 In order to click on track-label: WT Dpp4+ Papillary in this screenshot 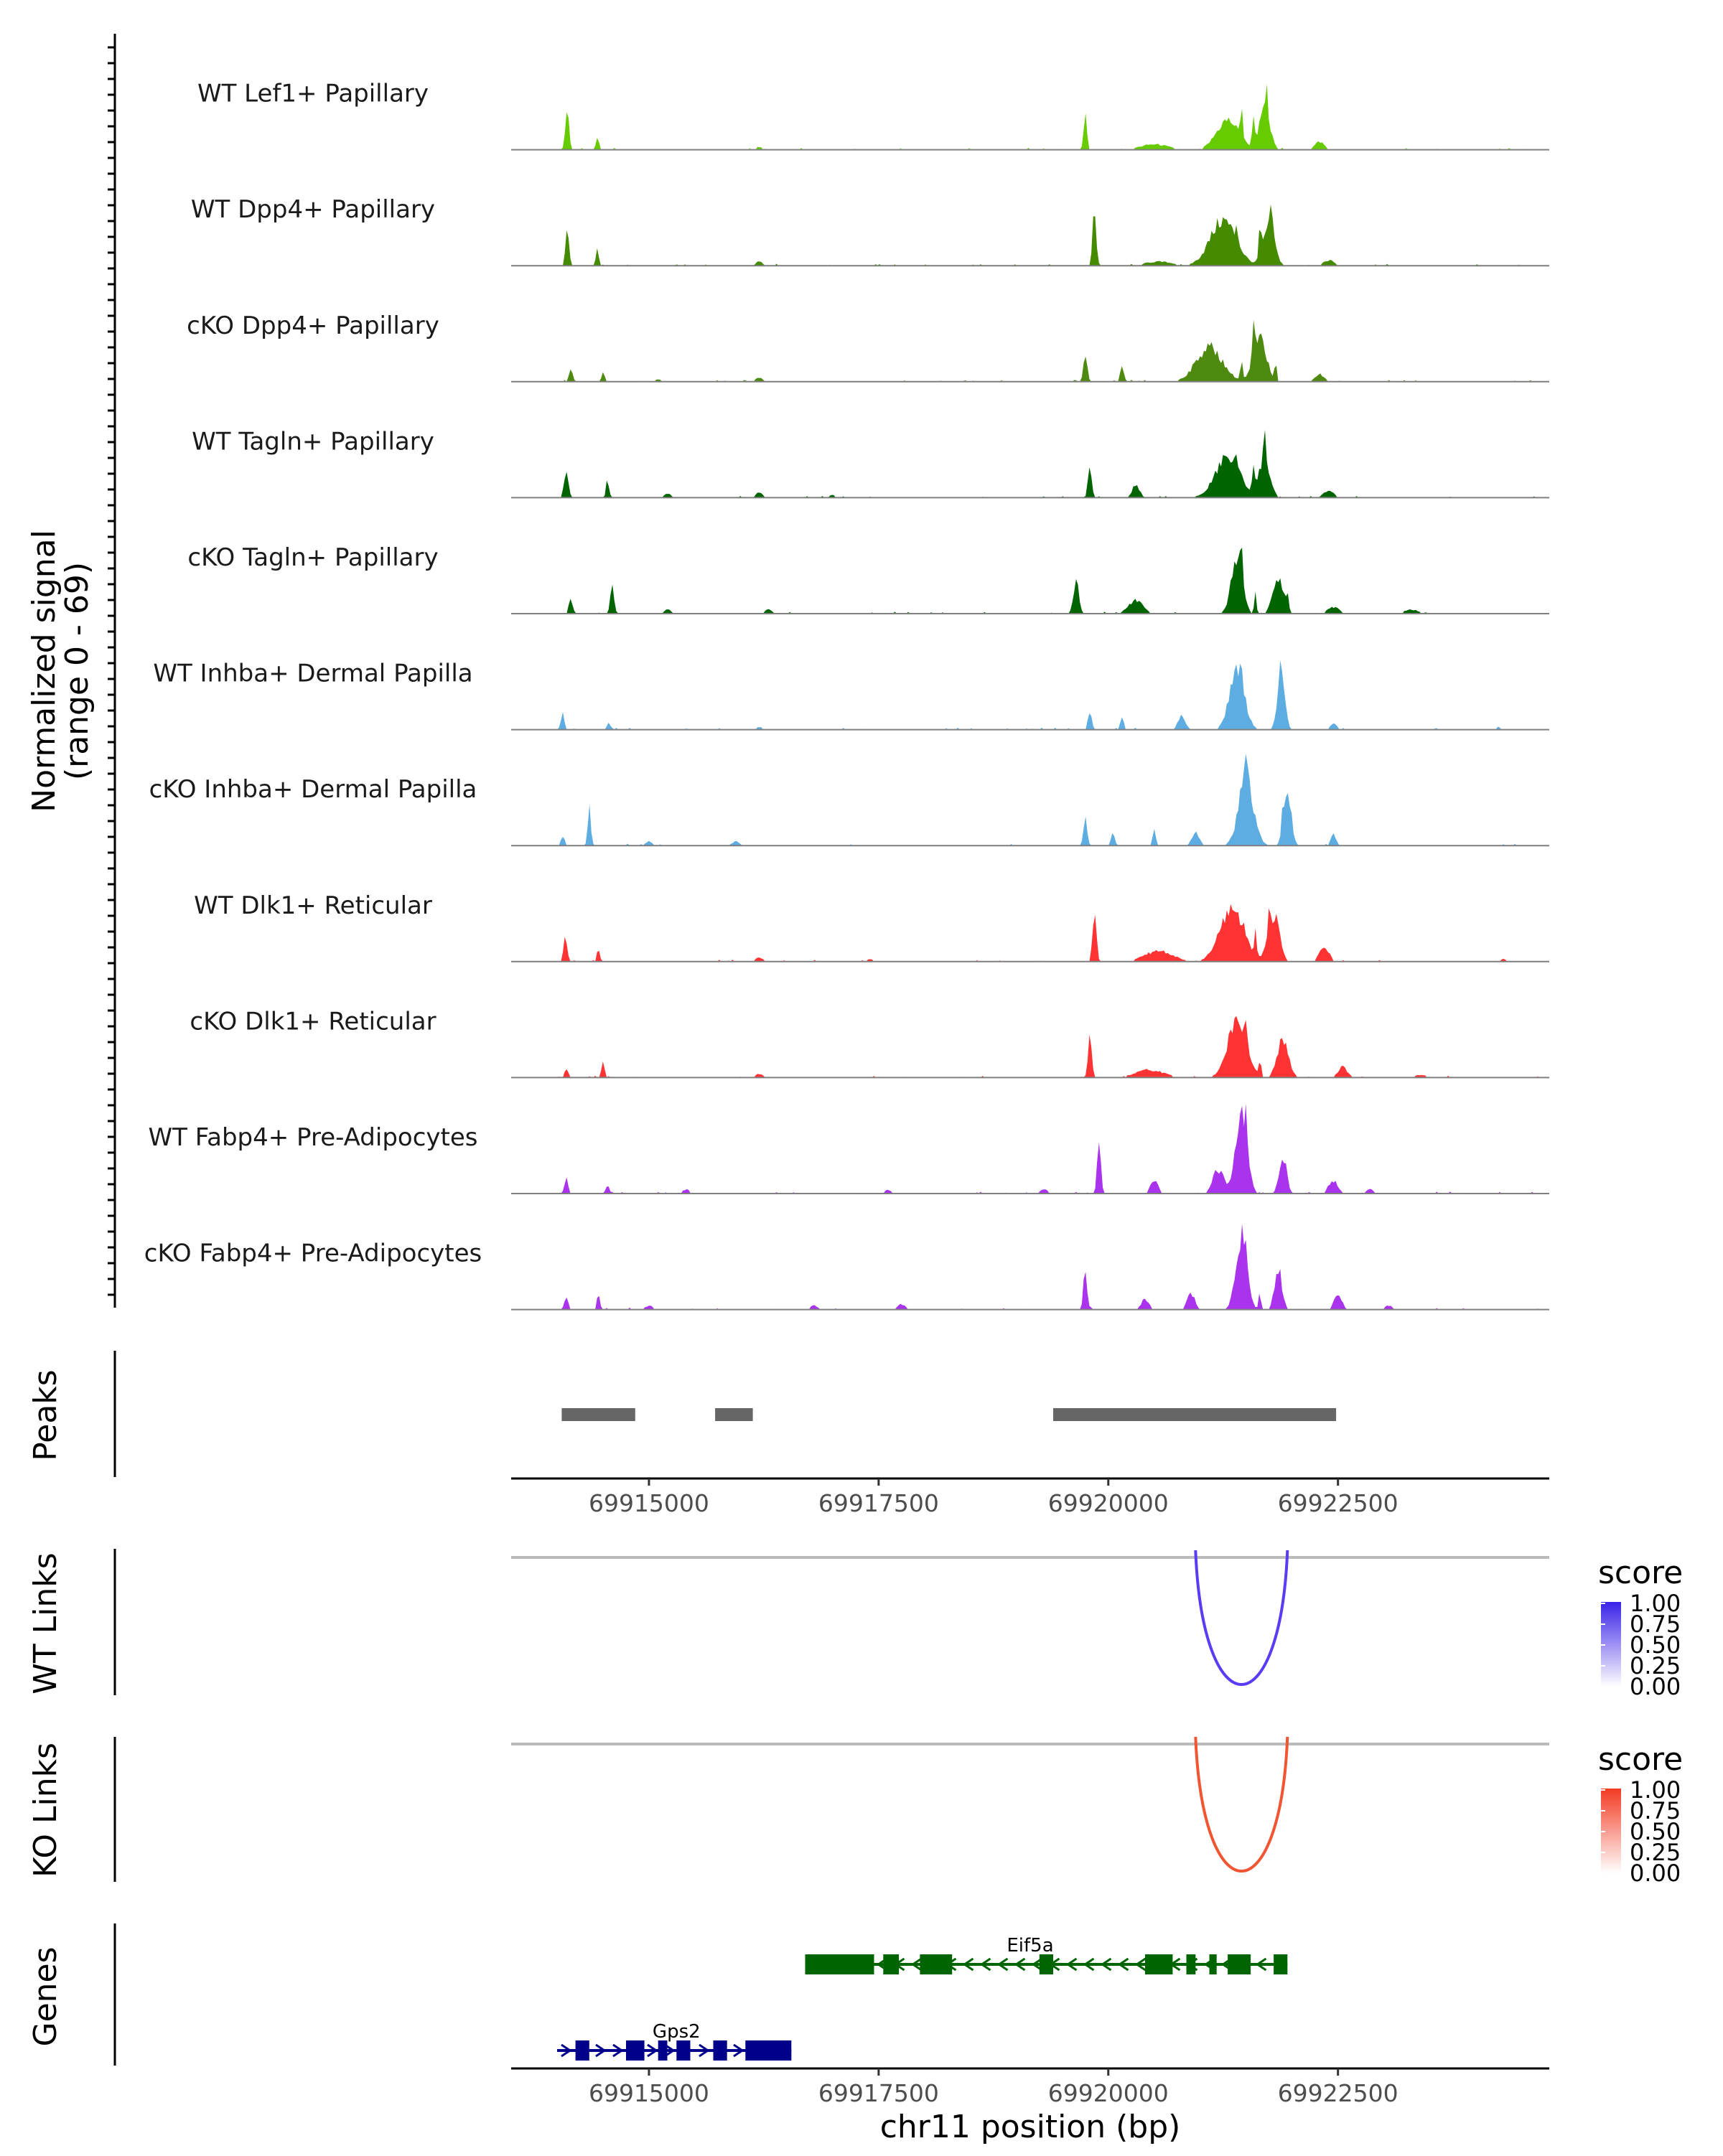, I will do `click(313, 209)`.